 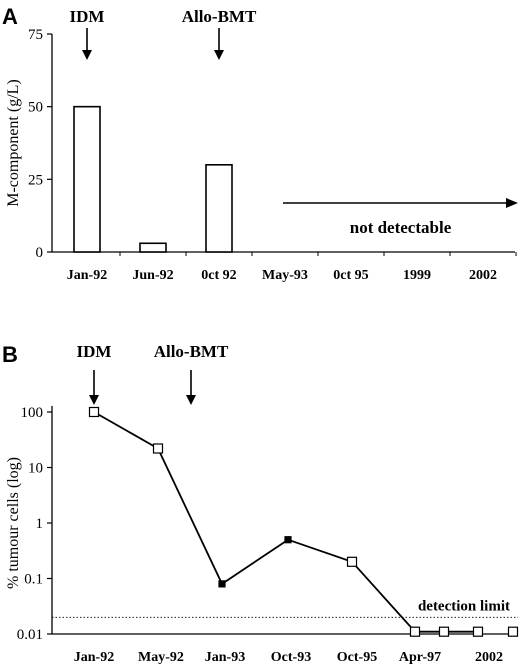 What do you see at coordinates (152, 275) in the screenshot?
I see `x-tick-label: Jun-92` at bounding box center [152, 275].